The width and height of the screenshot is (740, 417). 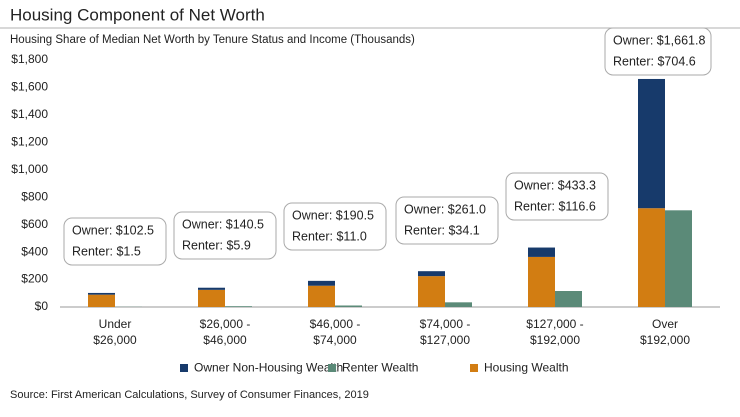 What do you see at coordinates (34, 224) in the screenshot?
I see `y-tick-label: $600` at bounding box center [34, 224].